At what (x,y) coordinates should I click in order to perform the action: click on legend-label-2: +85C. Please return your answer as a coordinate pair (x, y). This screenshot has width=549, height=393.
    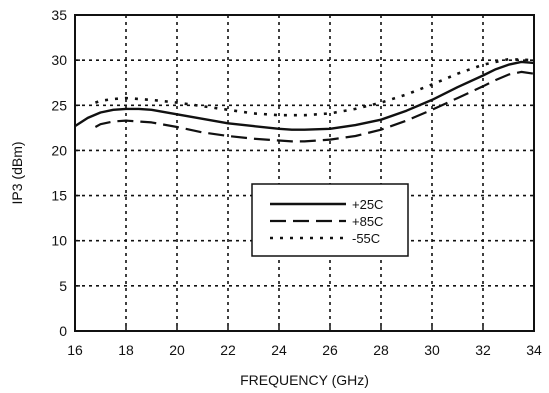
    Looking at the image, I should click on (367, 221).